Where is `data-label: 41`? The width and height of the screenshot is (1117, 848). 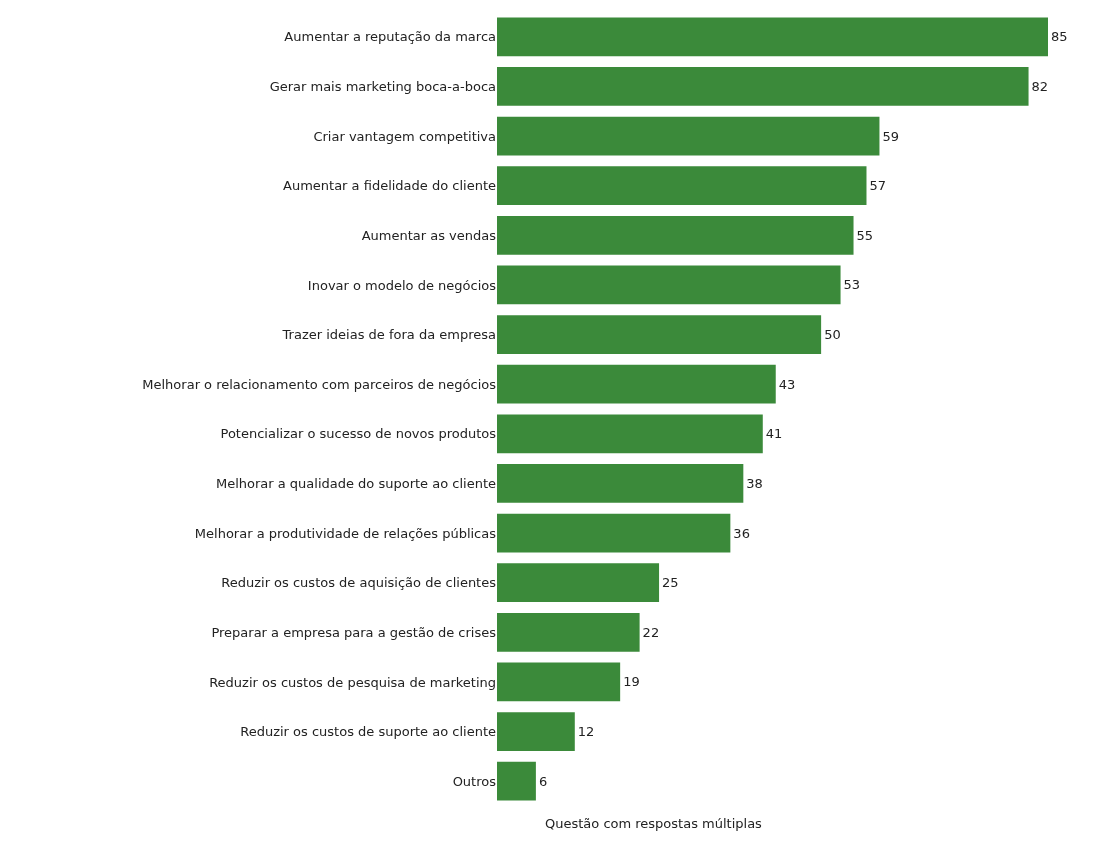 data-label: 41 is located at coordinates (774, 434).